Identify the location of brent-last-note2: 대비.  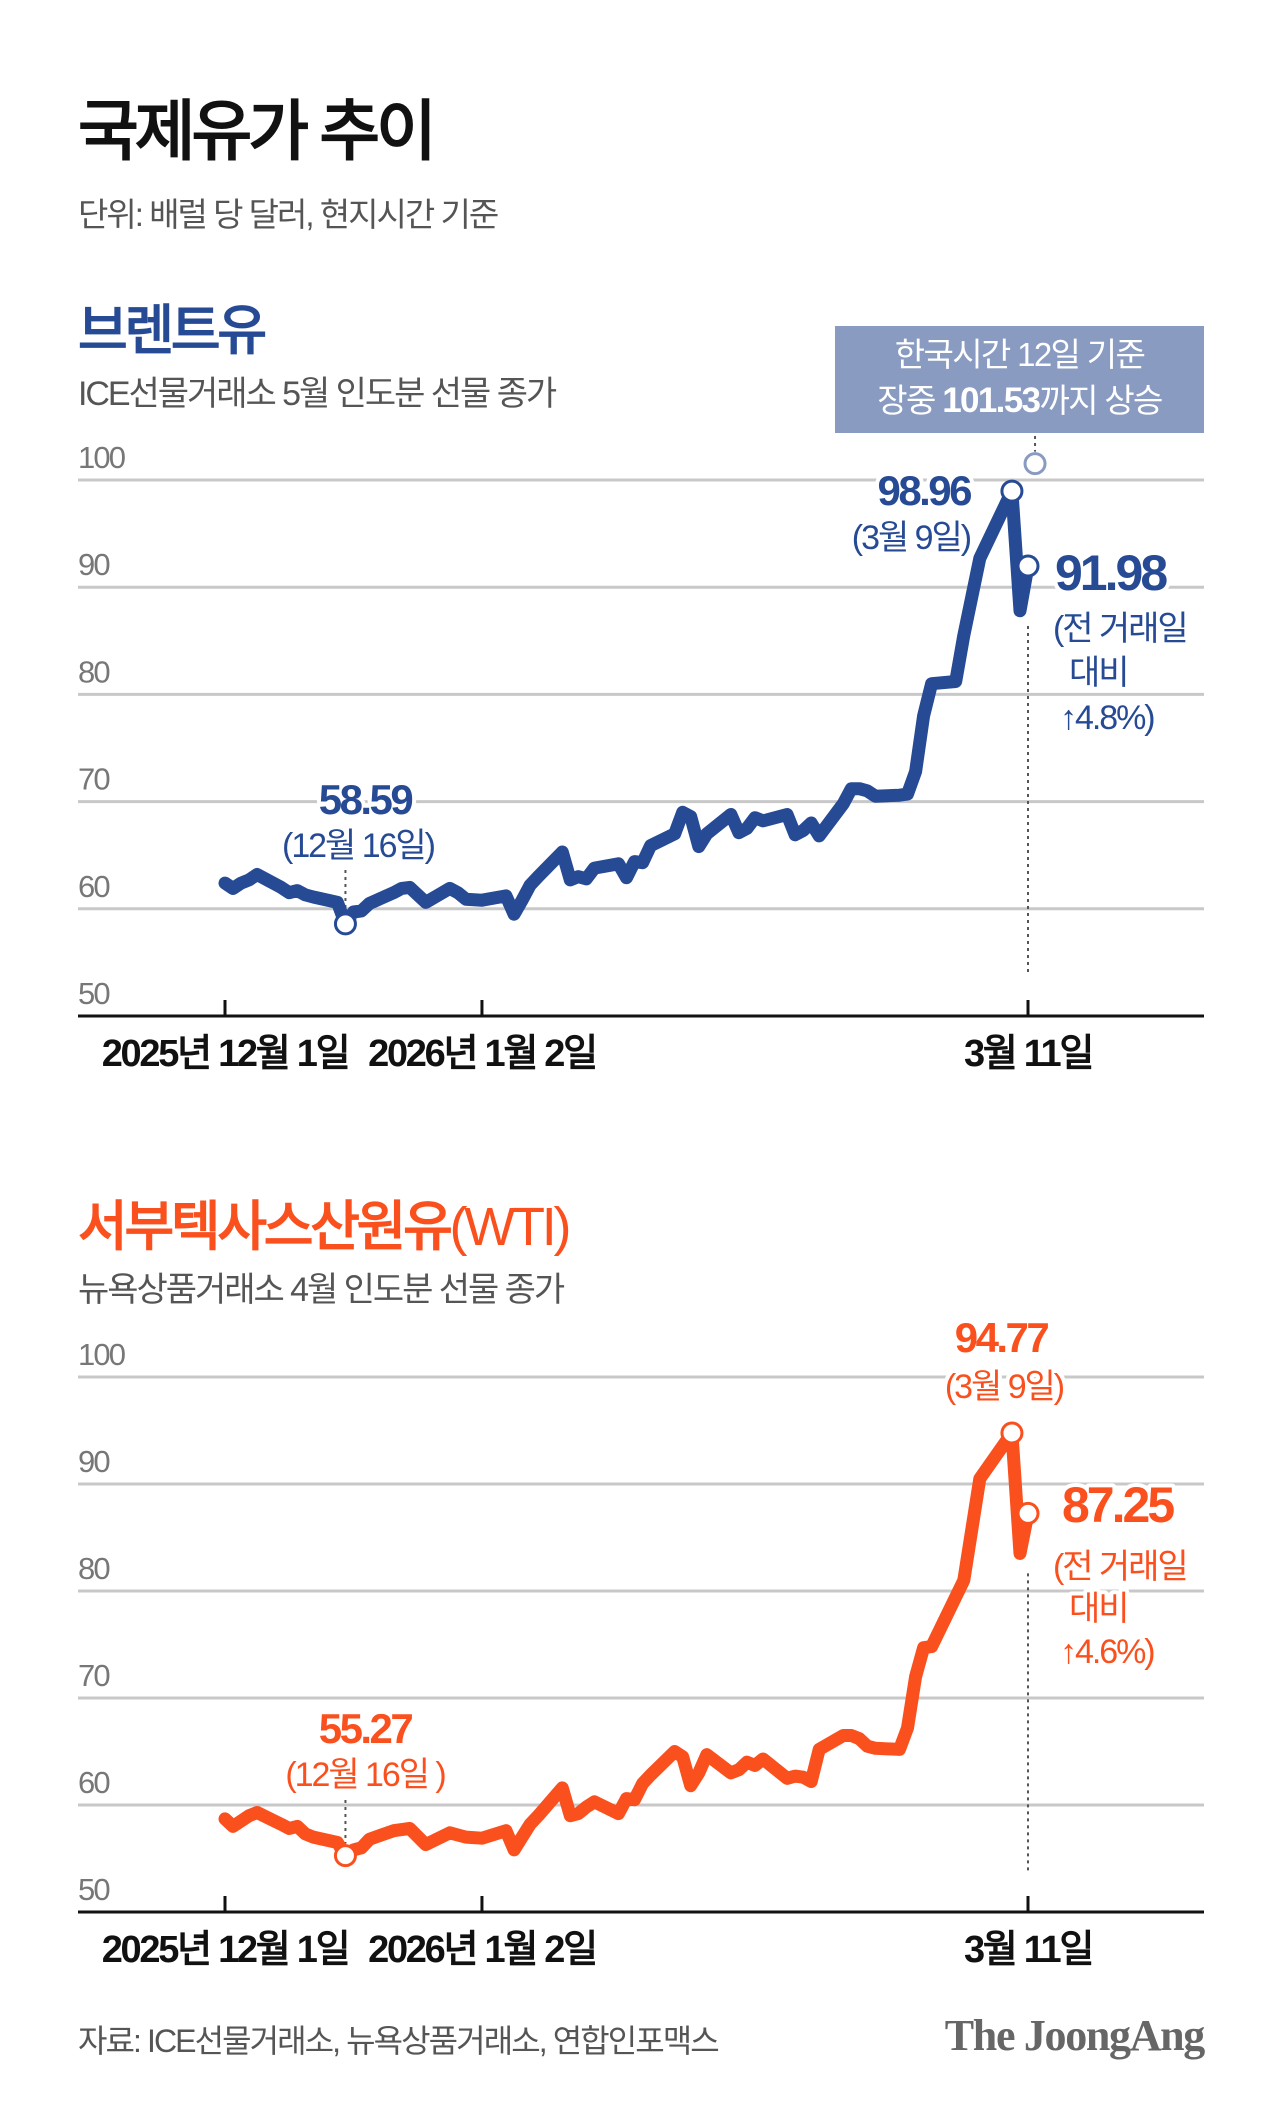
(1098, 673).